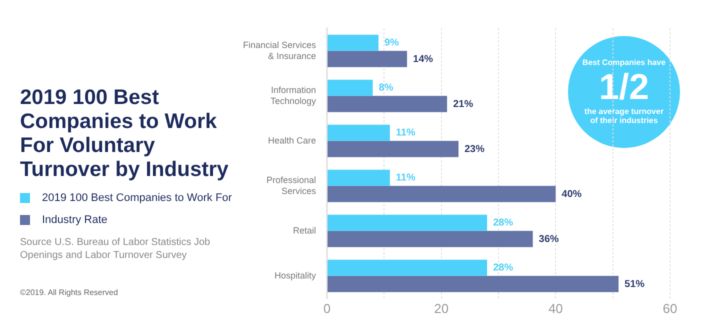 This screenshot has height=328, width=721. Describe the element at coordinates (548, 239) in the screenshot. I see `data-label: 36%` at that location.